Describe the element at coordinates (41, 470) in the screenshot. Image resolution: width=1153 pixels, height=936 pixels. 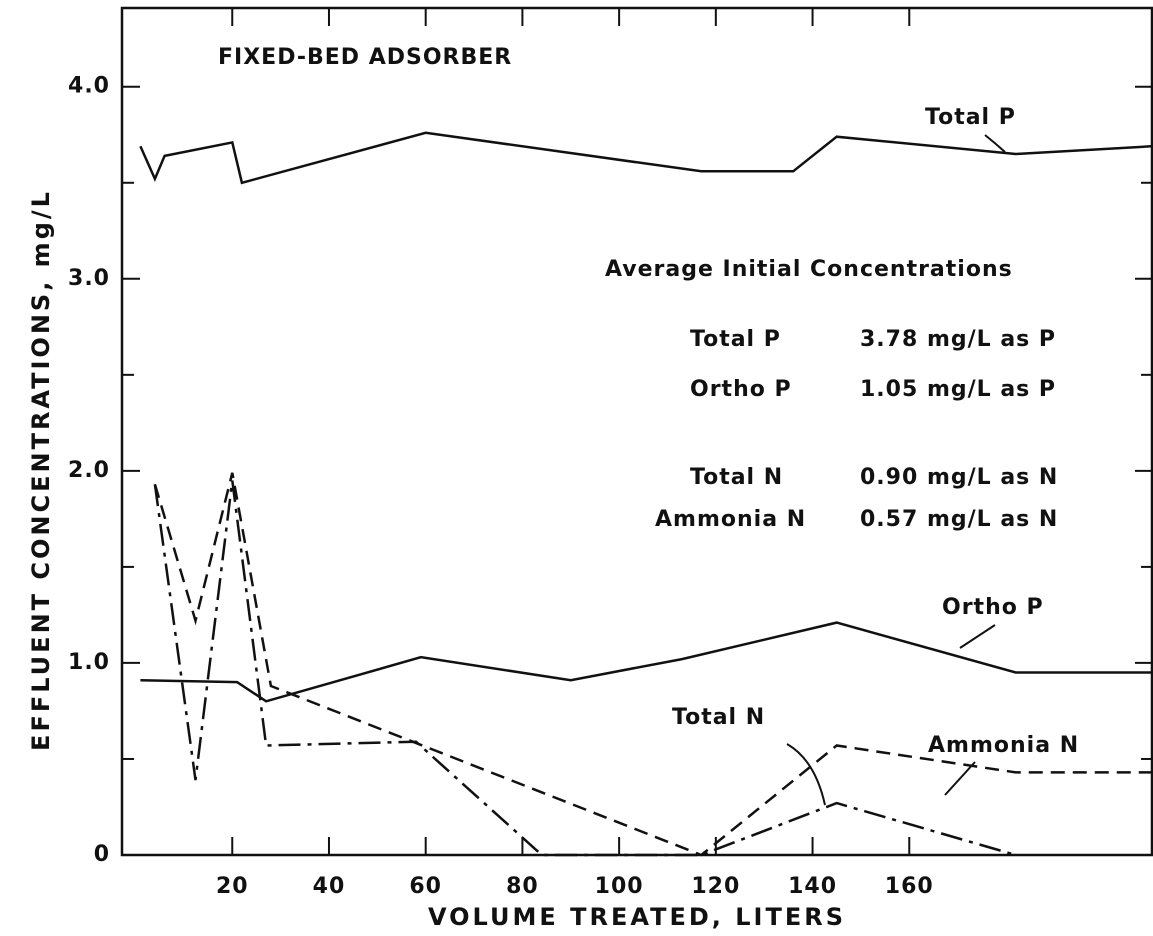
I see `y-axis-title: EFFLUENT CONCENTRATIONS, mg/L` at that location.